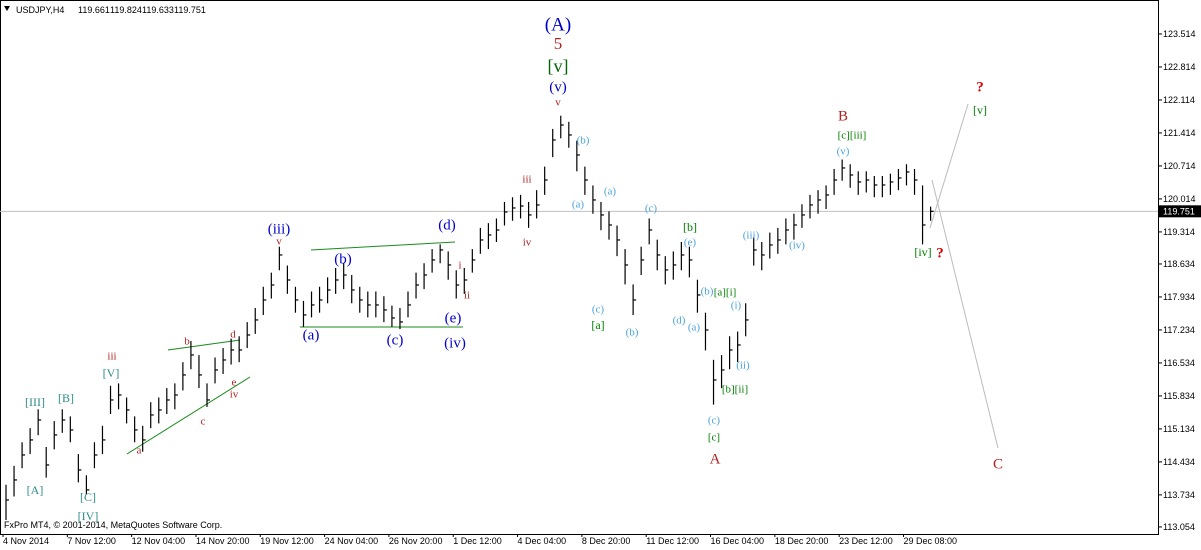 The width and height of the screenshot is (1201, 550). I want to click on wave-label: [C], so click(88, 497).